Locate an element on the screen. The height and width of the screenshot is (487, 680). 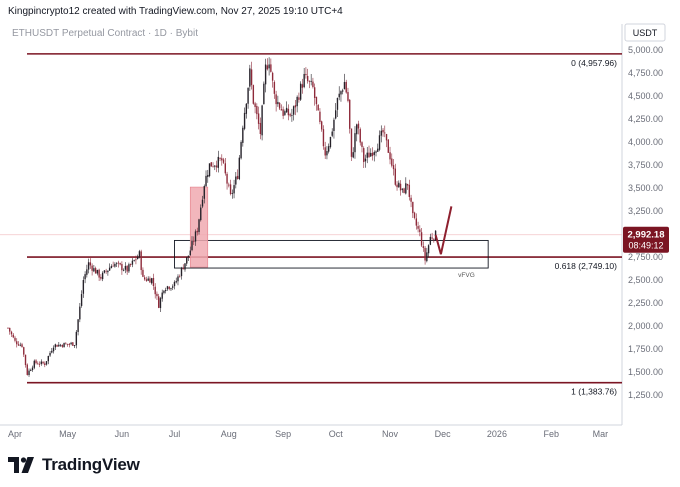
time-tick-label: Oct is located at coordinates (336, 434).